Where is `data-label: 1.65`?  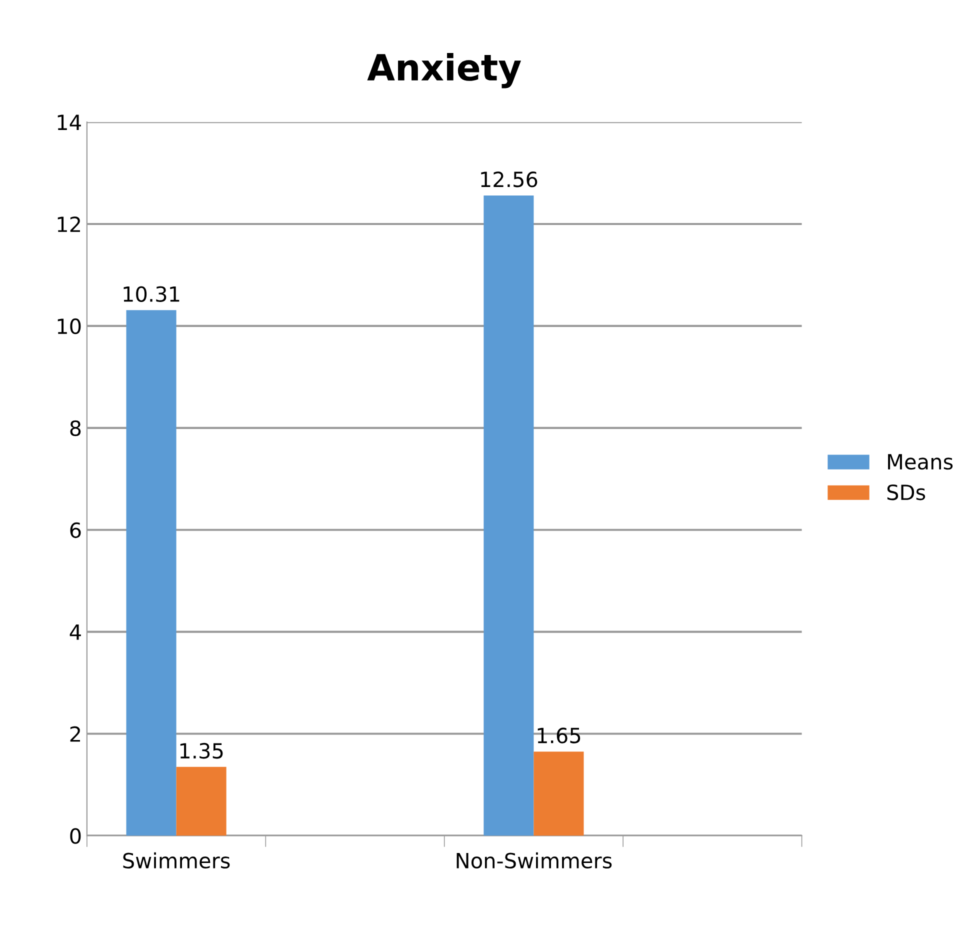
data-label: 1.65 is located at coordinates (559, 736).